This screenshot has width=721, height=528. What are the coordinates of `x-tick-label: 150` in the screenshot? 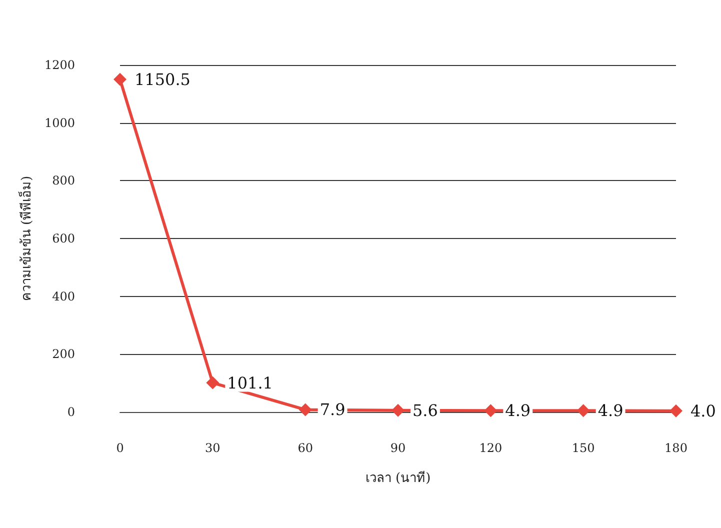 It's located at (583, 448).